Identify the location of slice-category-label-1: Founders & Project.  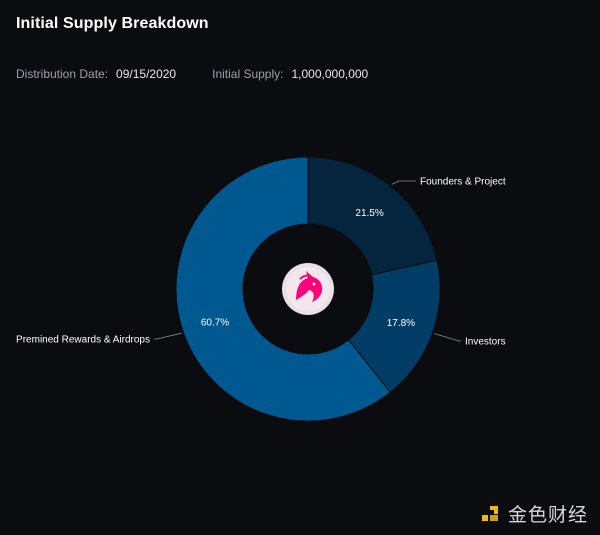
(463, 182).